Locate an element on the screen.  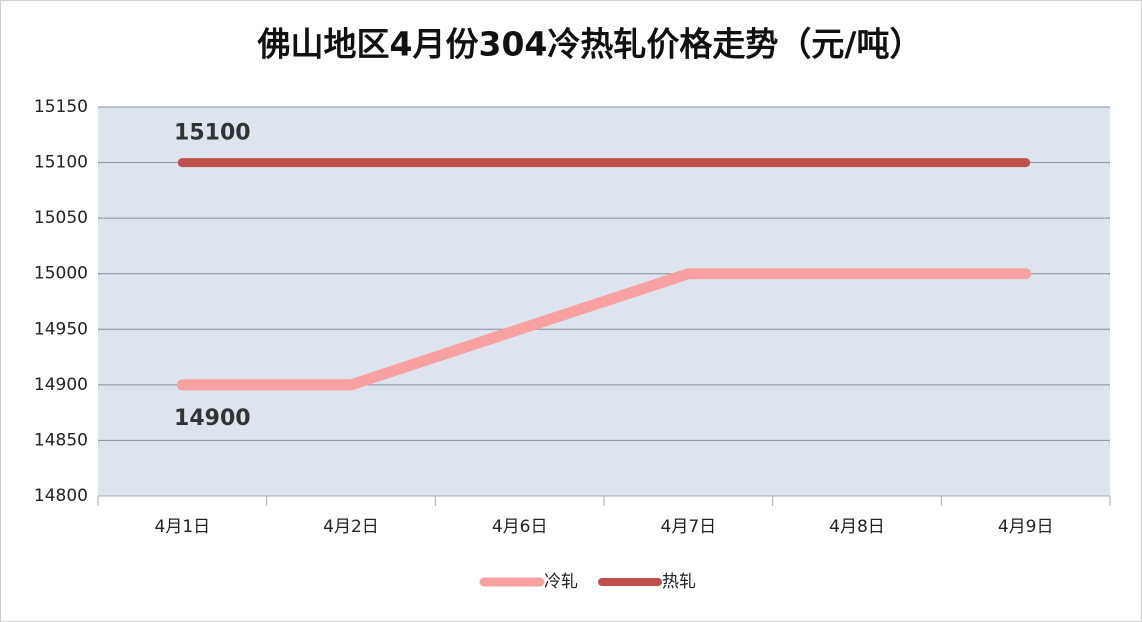
x-tick-label: 4月9日 is located at coordinates (1026, 527).